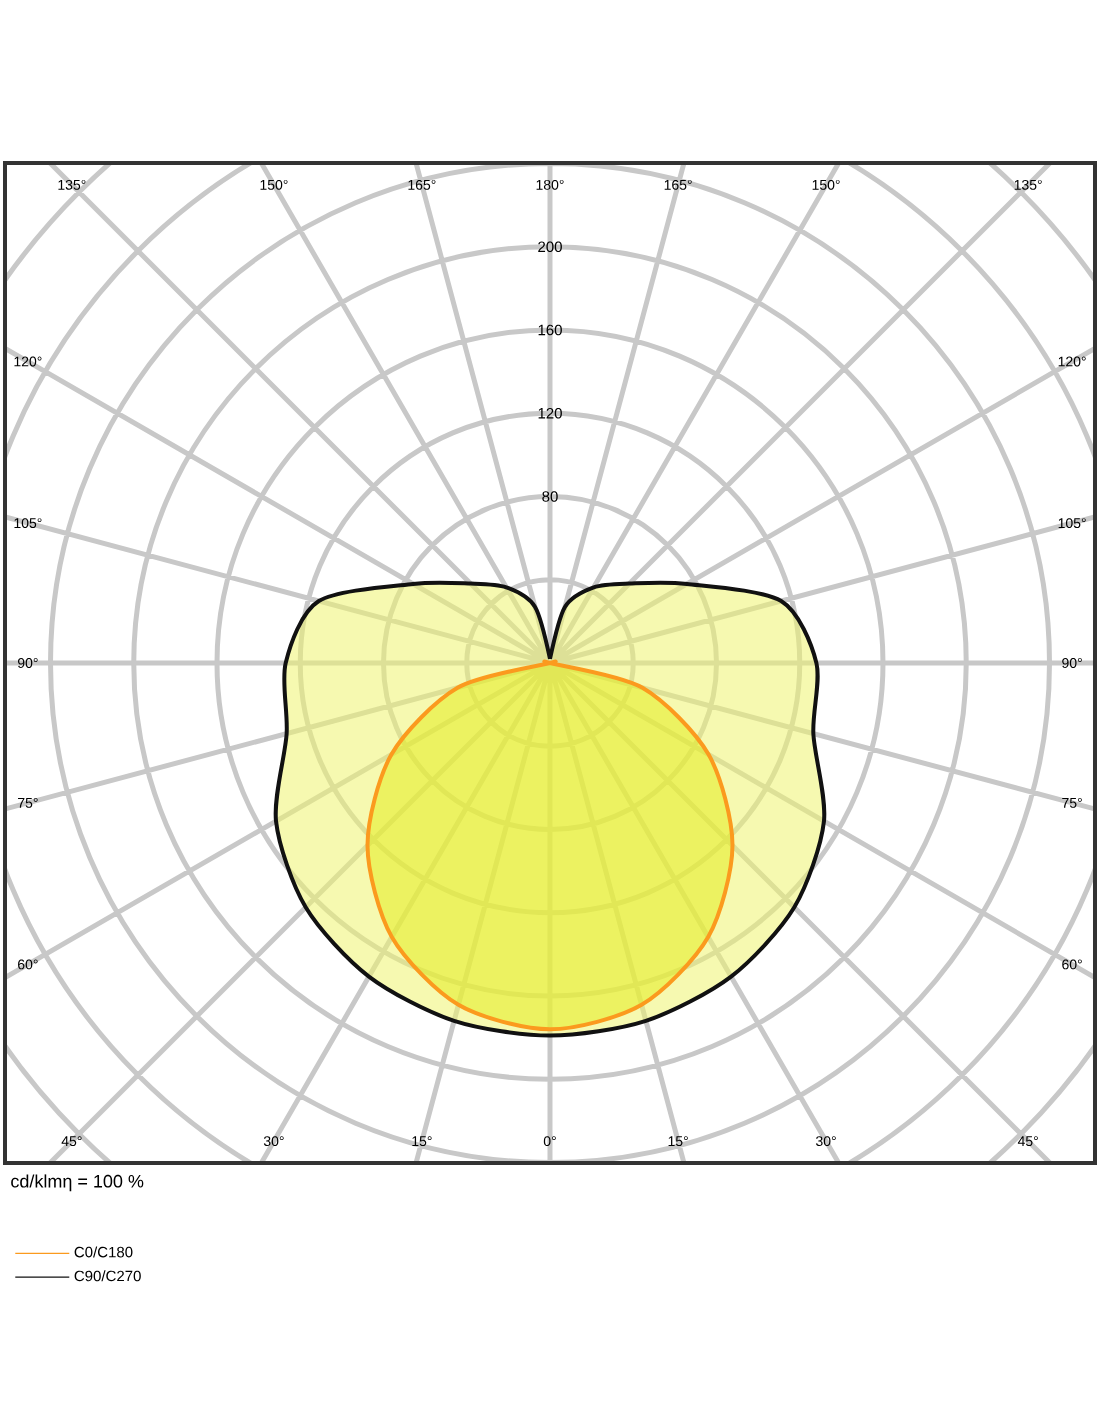  What do you see at coordinates (103, 1252) in the screenshot?
I see `legend-label: C0/C180` at bounding box center [103, 1252].